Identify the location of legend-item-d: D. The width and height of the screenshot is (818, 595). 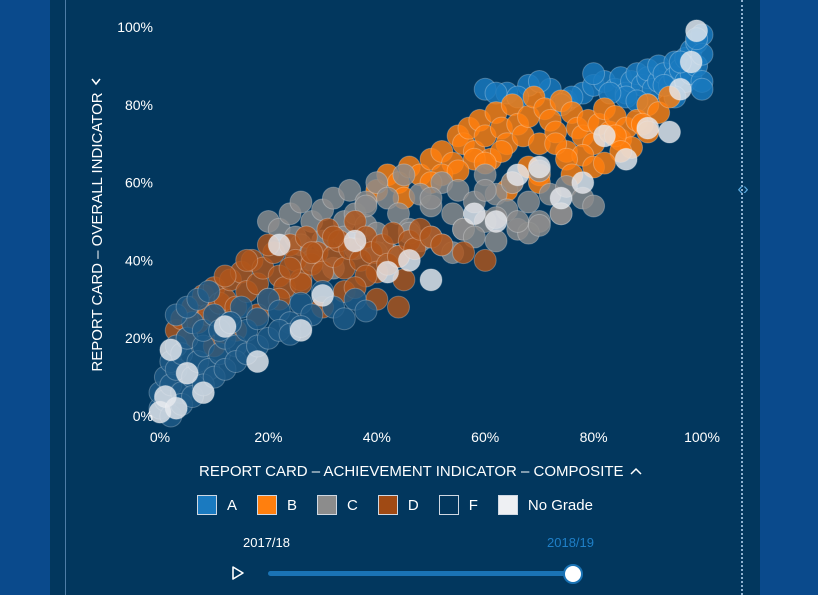
(398, 505).